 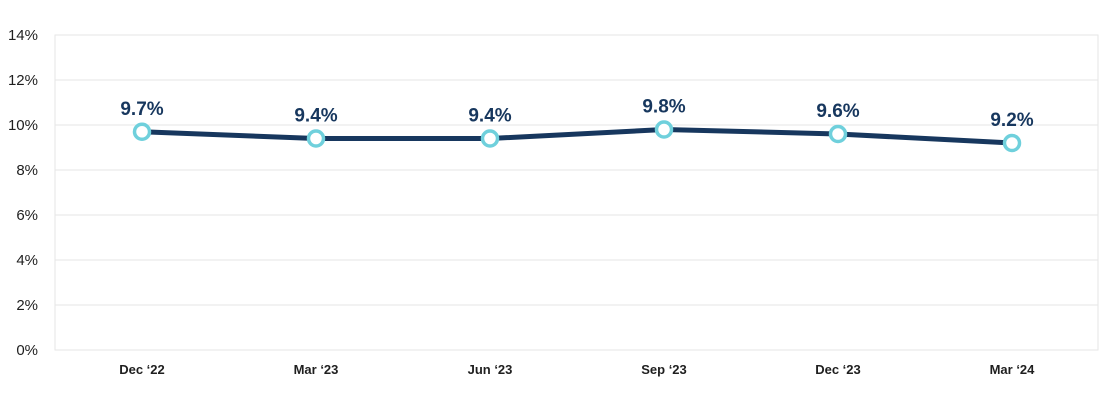 What do you see at coordinates (316, 369) in the screenshot?
I see `x-tick-label: Mar ‘23` at bounding box center [316, 369].